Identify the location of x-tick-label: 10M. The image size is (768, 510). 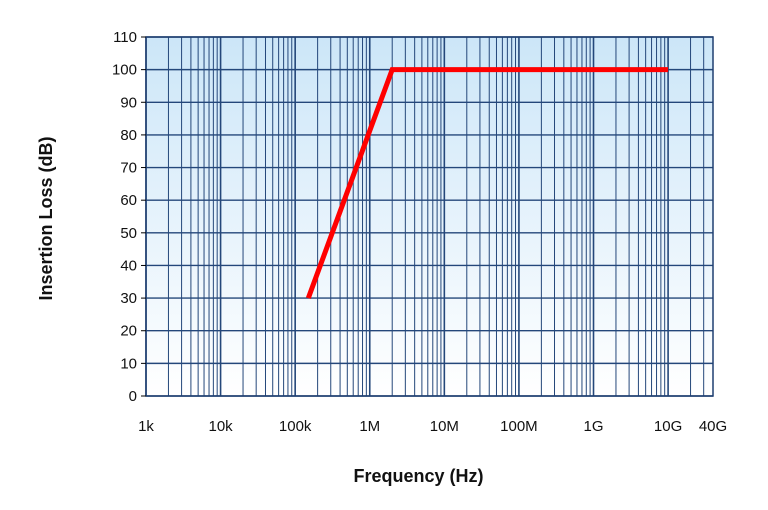
(444, 426).